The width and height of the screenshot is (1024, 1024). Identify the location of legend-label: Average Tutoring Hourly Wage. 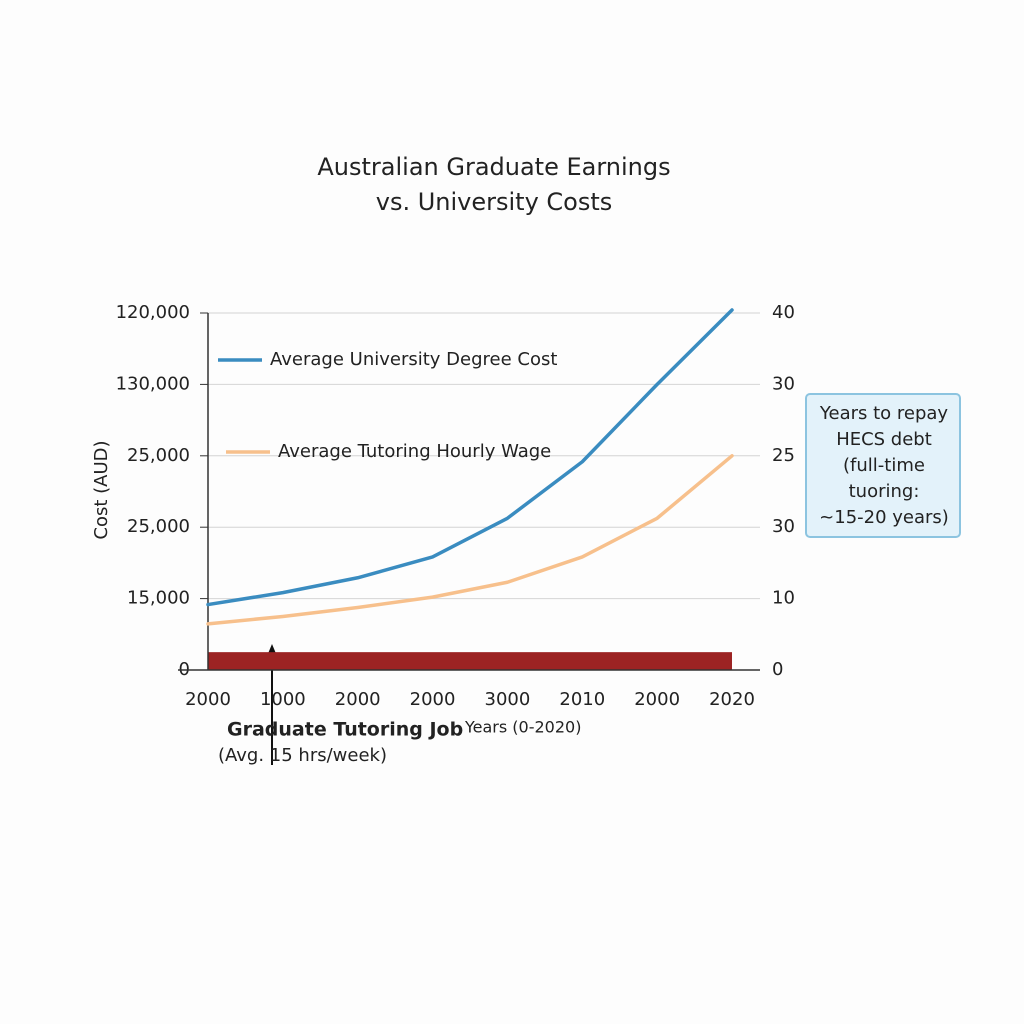
(414, 451).